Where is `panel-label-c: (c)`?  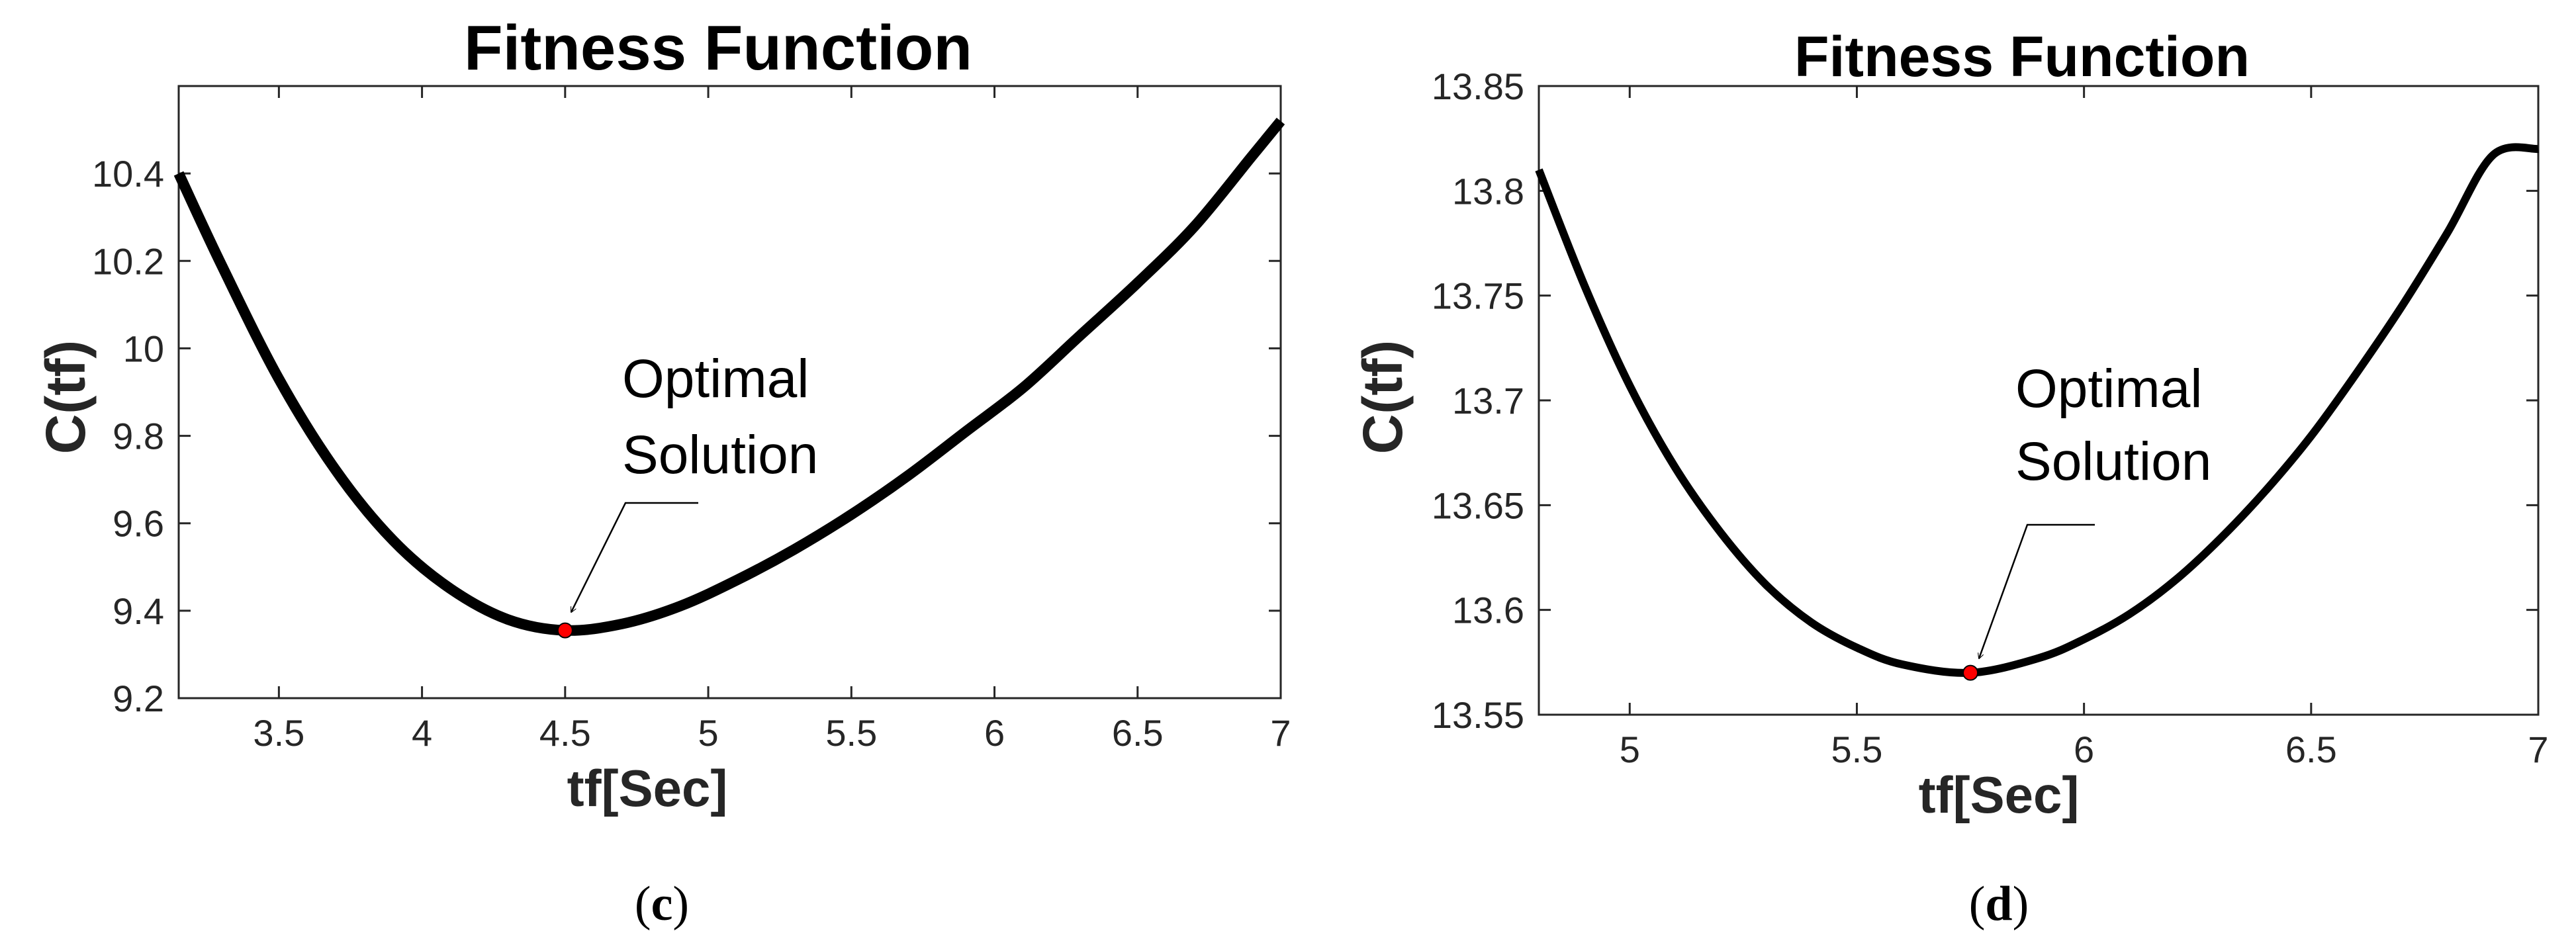
panel-label-c: (c) is located at coordinates (662, 904).